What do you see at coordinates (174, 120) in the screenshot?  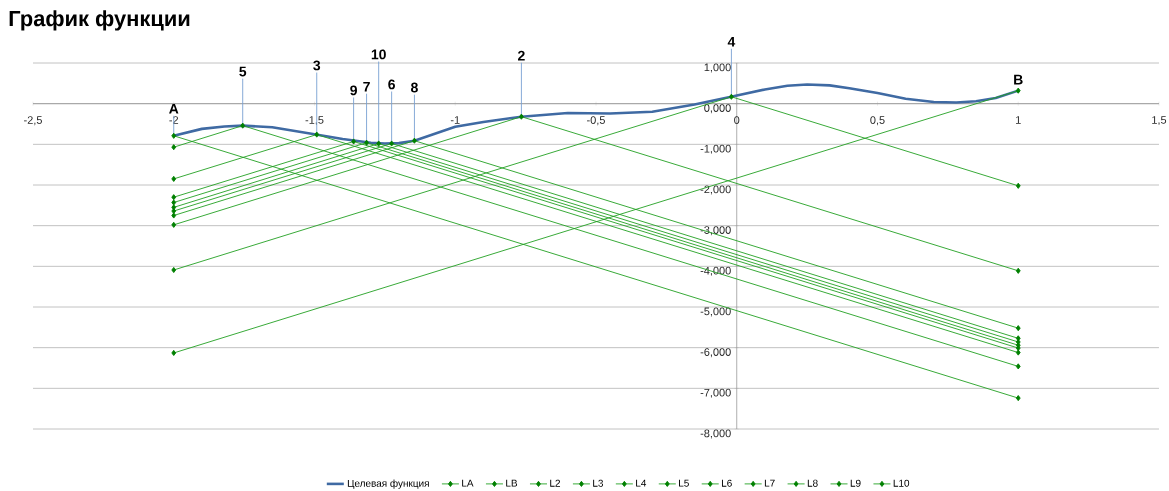 I see `x-tick-label: -2` at bounding box center [174, 120].